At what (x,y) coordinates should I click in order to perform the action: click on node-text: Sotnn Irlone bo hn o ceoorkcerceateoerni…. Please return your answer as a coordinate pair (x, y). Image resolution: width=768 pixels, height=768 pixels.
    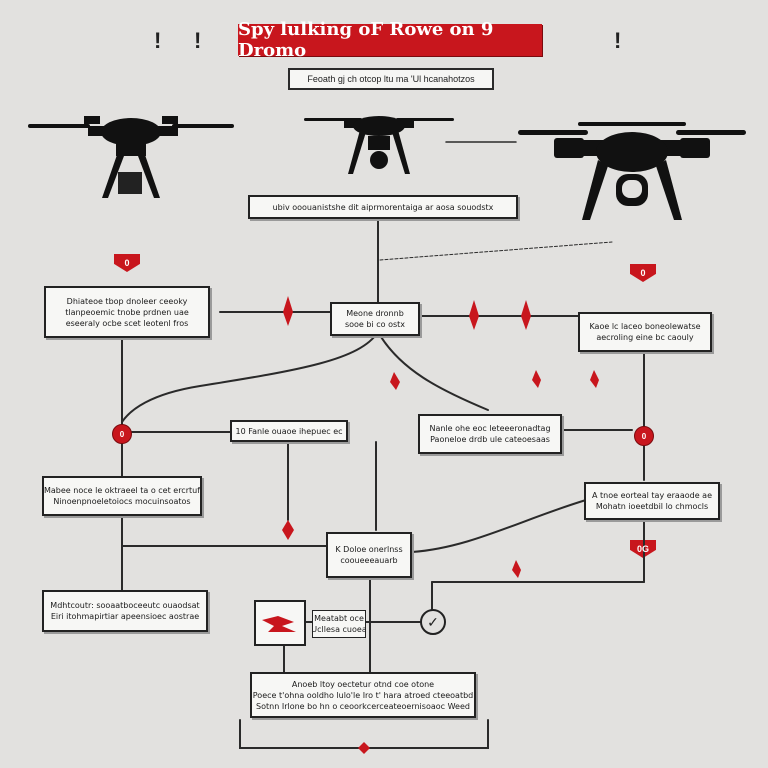
    Looking at the image, I should click on (363, 706).